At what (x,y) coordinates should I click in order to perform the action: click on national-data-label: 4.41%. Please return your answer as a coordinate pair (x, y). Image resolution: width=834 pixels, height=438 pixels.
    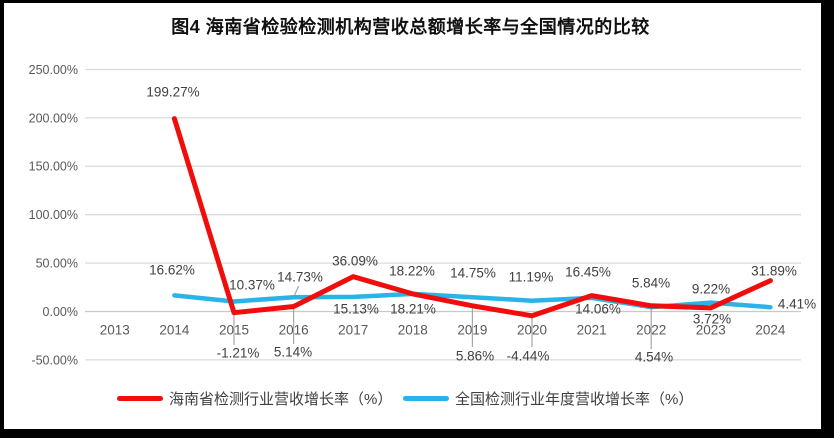
    Looking at the image, I should click on (797, 304).